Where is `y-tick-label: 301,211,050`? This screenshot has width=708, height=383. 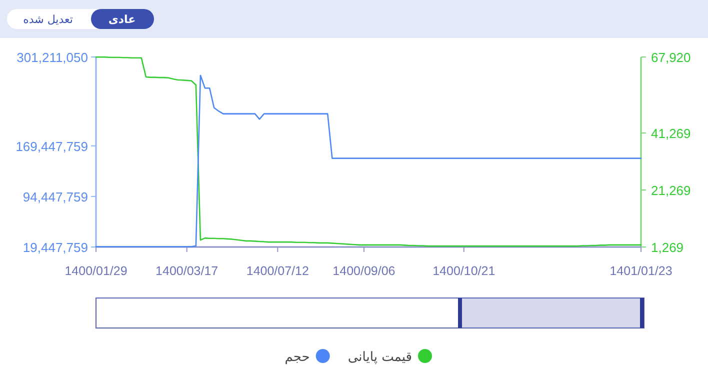 y-tick-label: 301,211,050 is located at coordinates (52, 57).